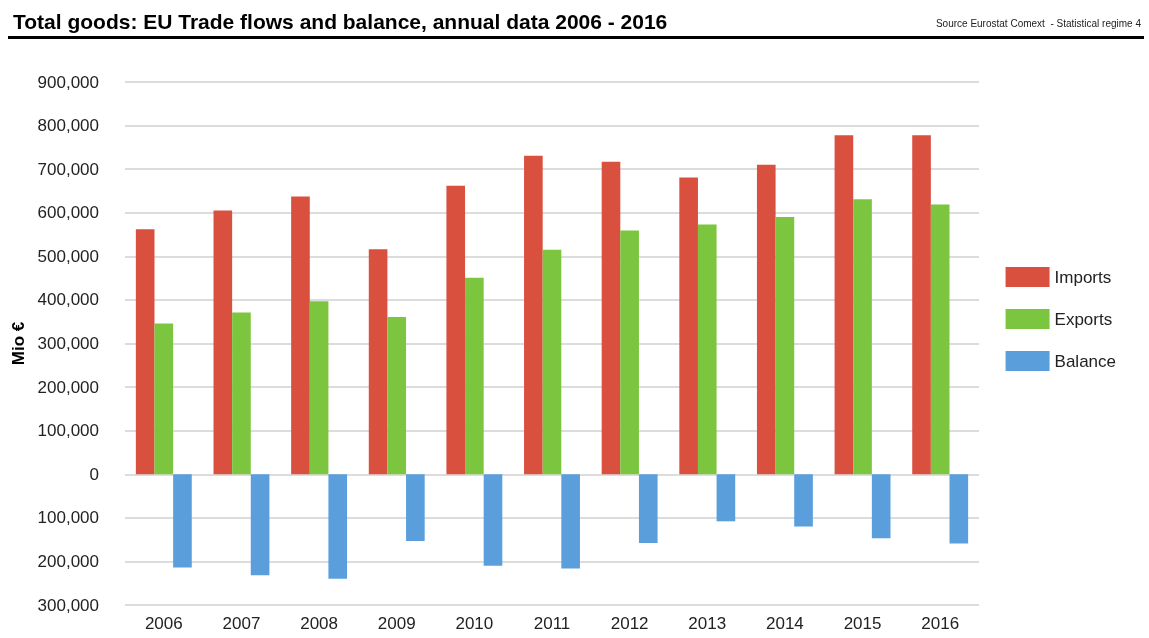  I want to click on chart-title: Total goods: EU Trade flows and balance, annual data 2006 - 2016, so click(340, 21).